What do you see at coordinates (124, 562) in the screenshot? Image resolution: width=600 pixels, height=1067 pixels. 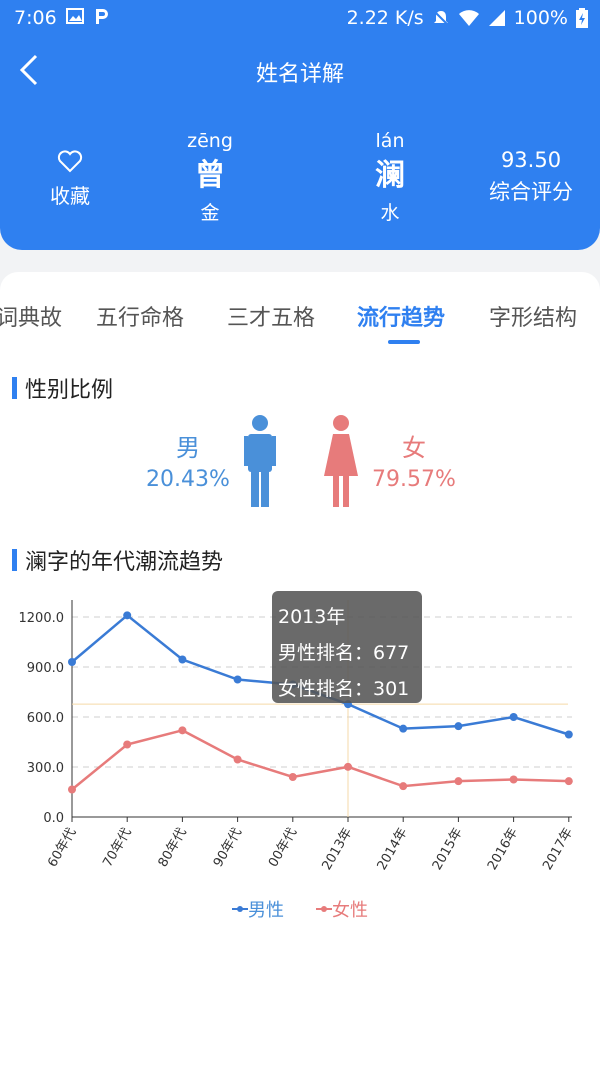 I see `trend-title-text: 澜字的年代潮流趋势` at bounding box center [124, 562].